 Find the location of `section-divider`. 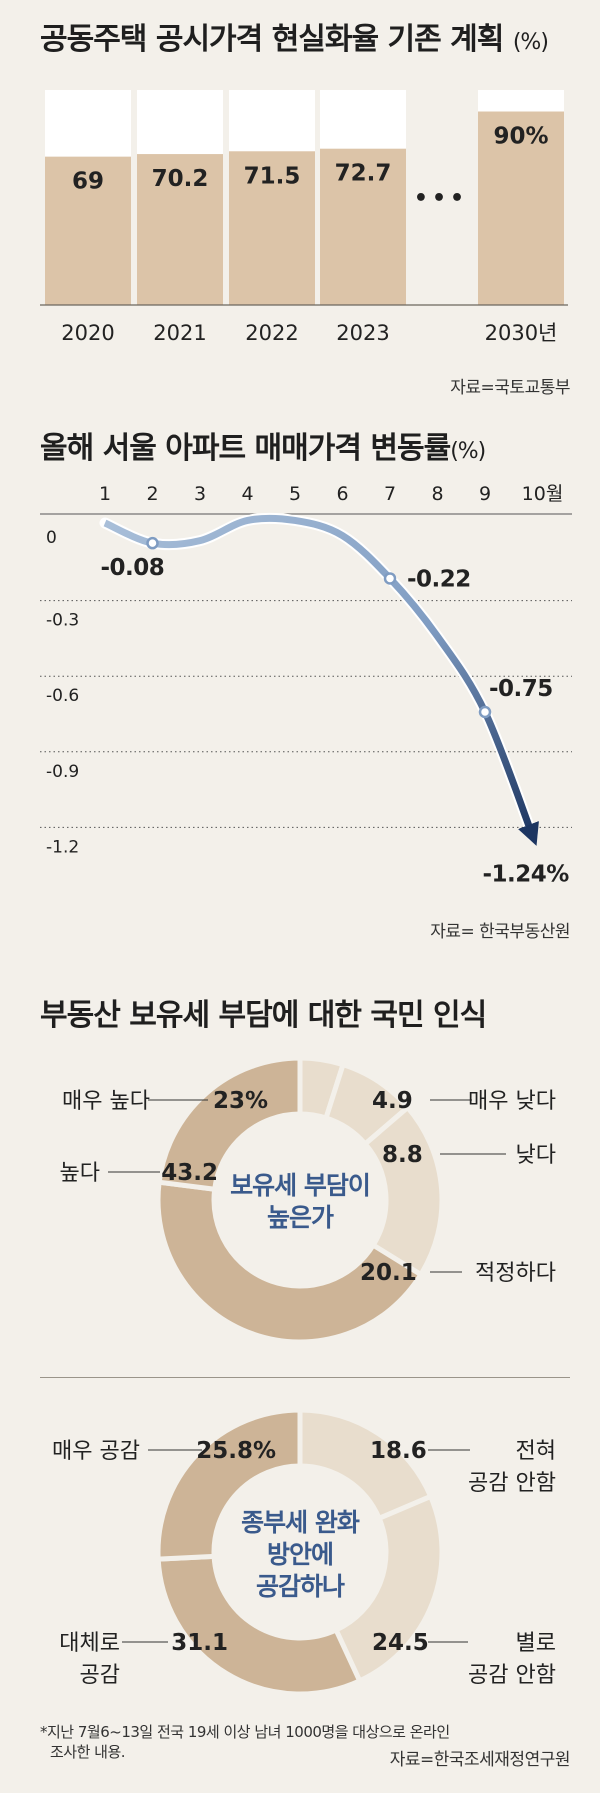

section-divider is located at coordinates (305, 1377).